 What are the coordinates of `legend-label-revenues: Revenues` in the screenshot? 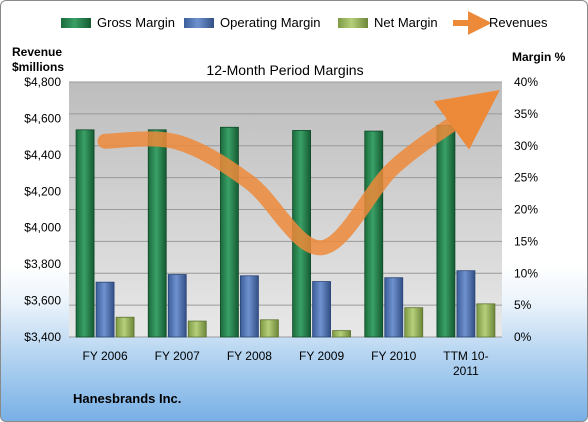 It's located at (518, 22).